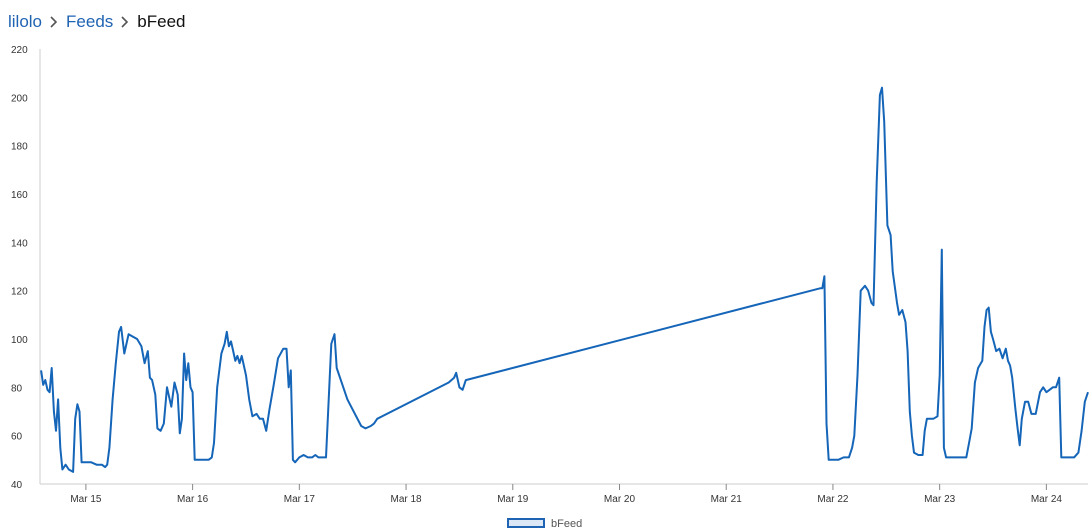  What do you see at coordinates (17, 485) in the screenshot?
I see `y-tick-label: 40` at bounding box center [17, 485].